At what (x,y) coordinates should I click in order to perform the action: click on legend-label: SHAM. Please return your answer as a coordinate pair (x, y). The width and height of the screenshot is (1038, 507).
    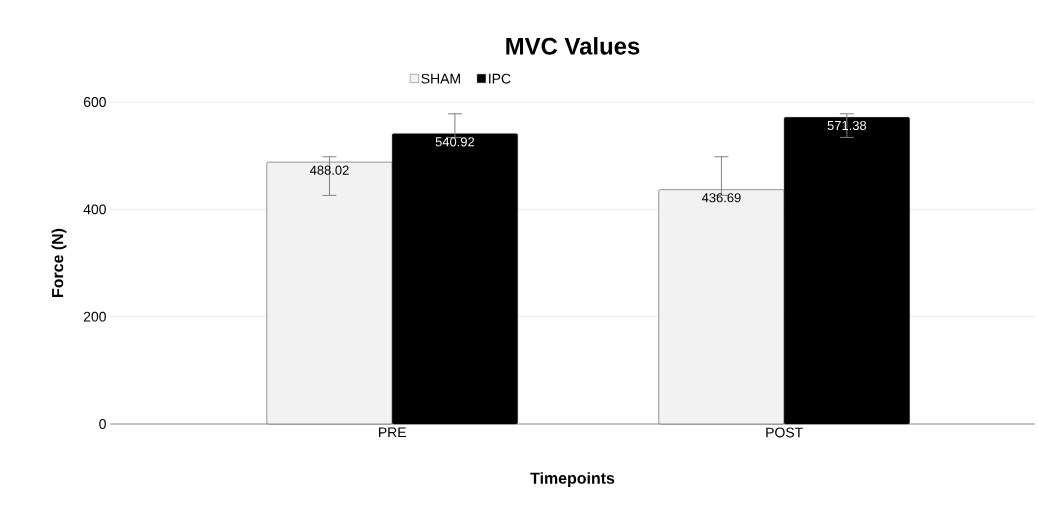
    Looking at the image, I should click on (440, 78).